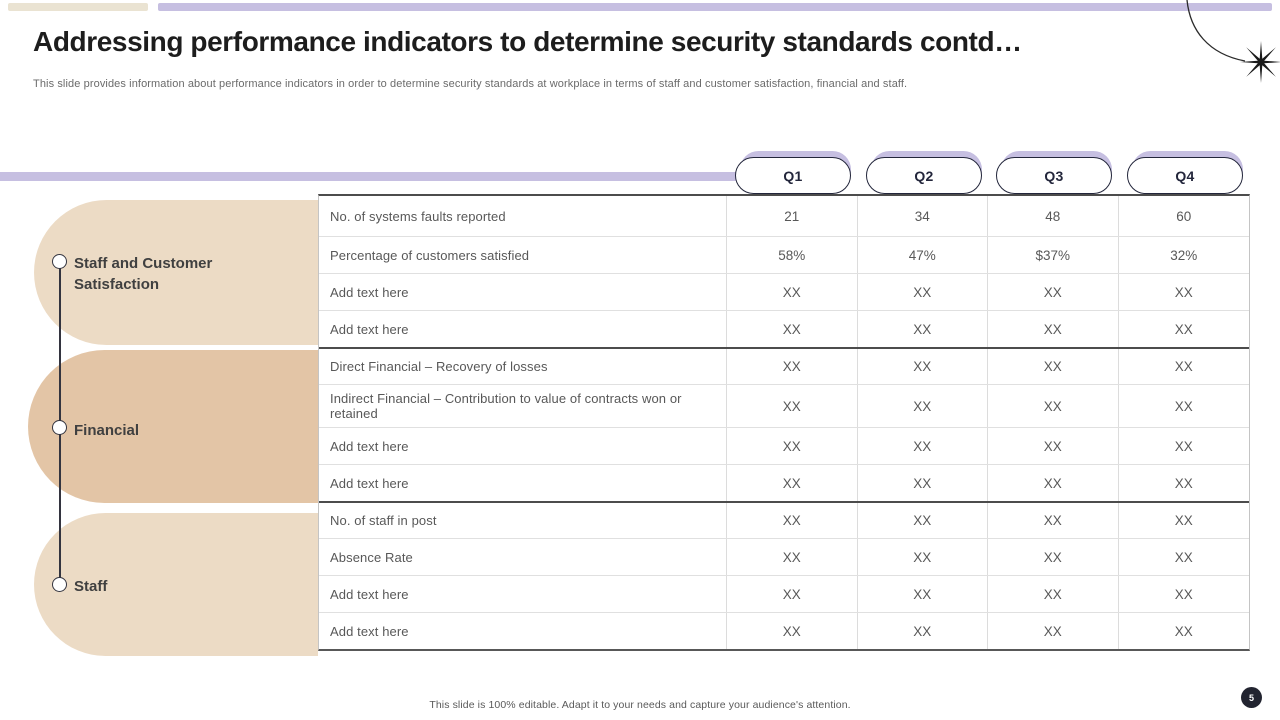 The width and height of the screenshot is (1280, 720). I want to click on quarter-label: Q2, so click(924, 175).